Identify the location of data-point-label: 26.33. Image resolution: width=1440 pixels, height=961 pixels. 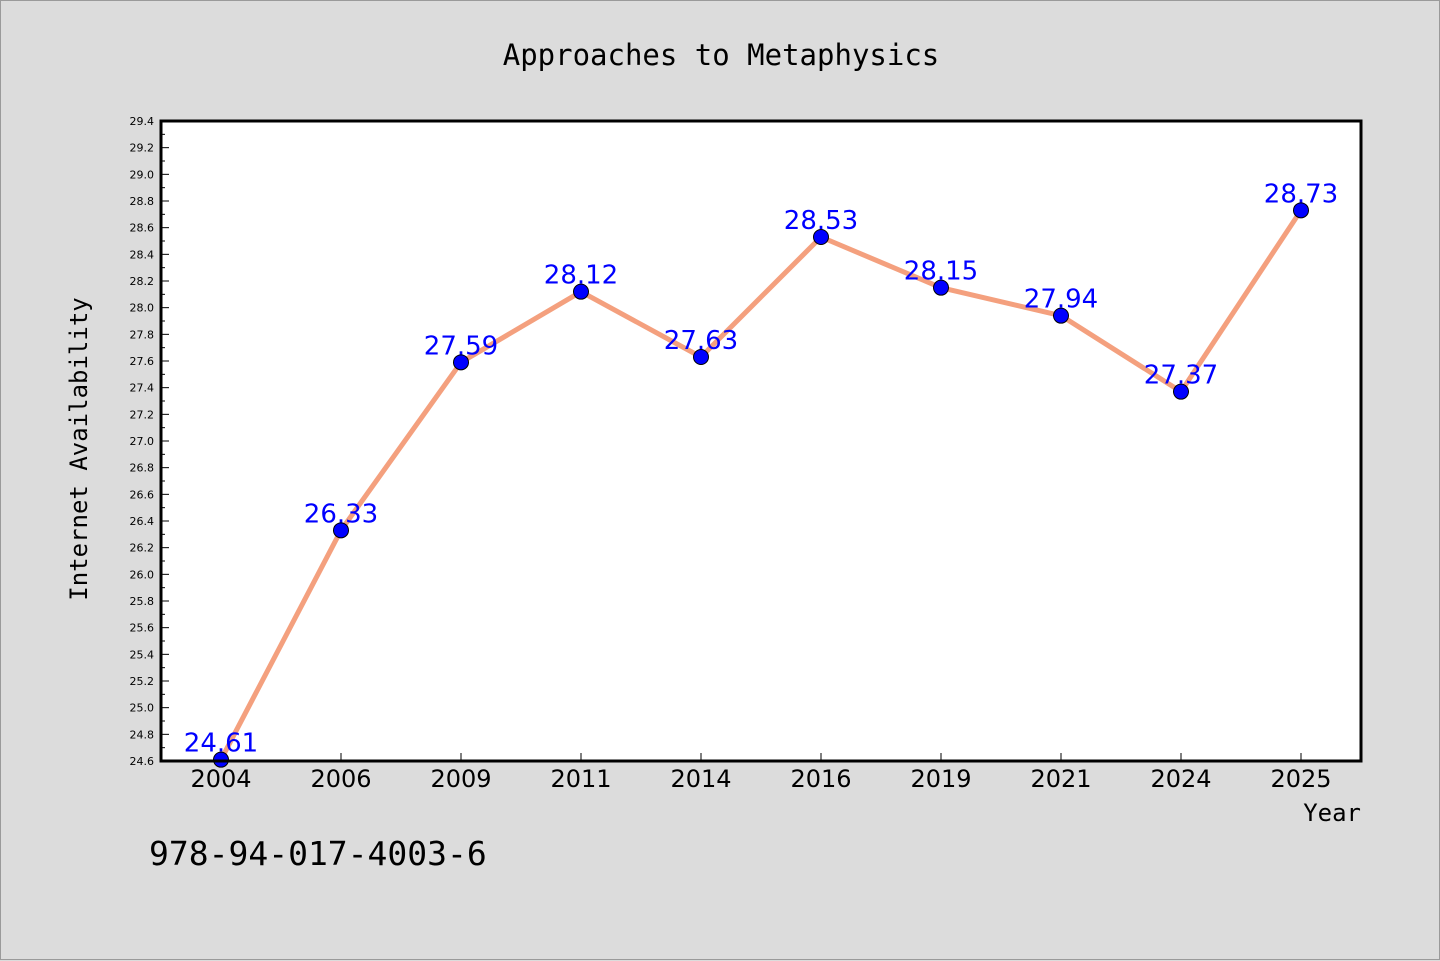
(341, 514).